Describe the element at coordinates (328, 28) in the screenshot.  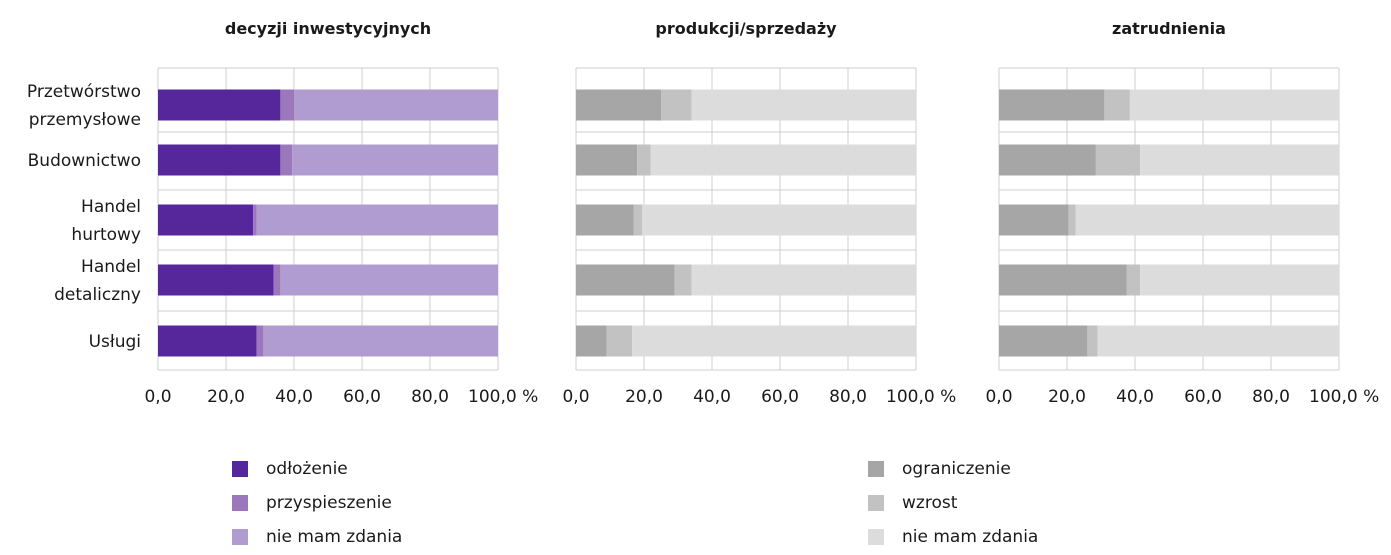
I see `chart-title: decyzji inwestycyjnych` at that location.